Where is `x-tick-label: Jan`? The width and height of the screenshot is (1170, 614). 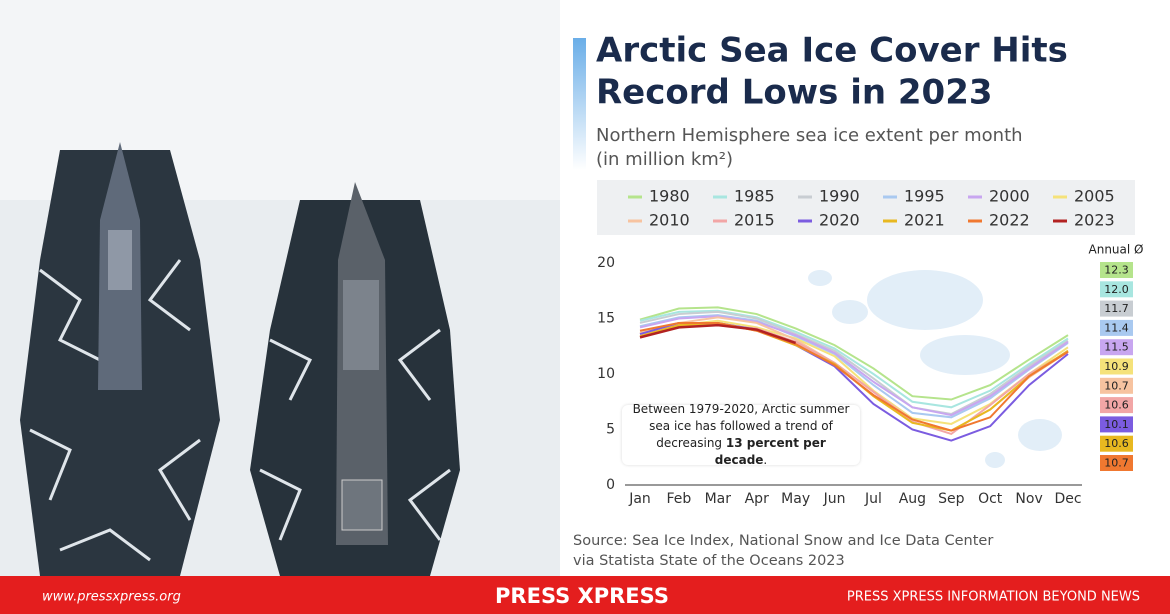 x-tick-label: Jan is located at coordinates (639, 499).